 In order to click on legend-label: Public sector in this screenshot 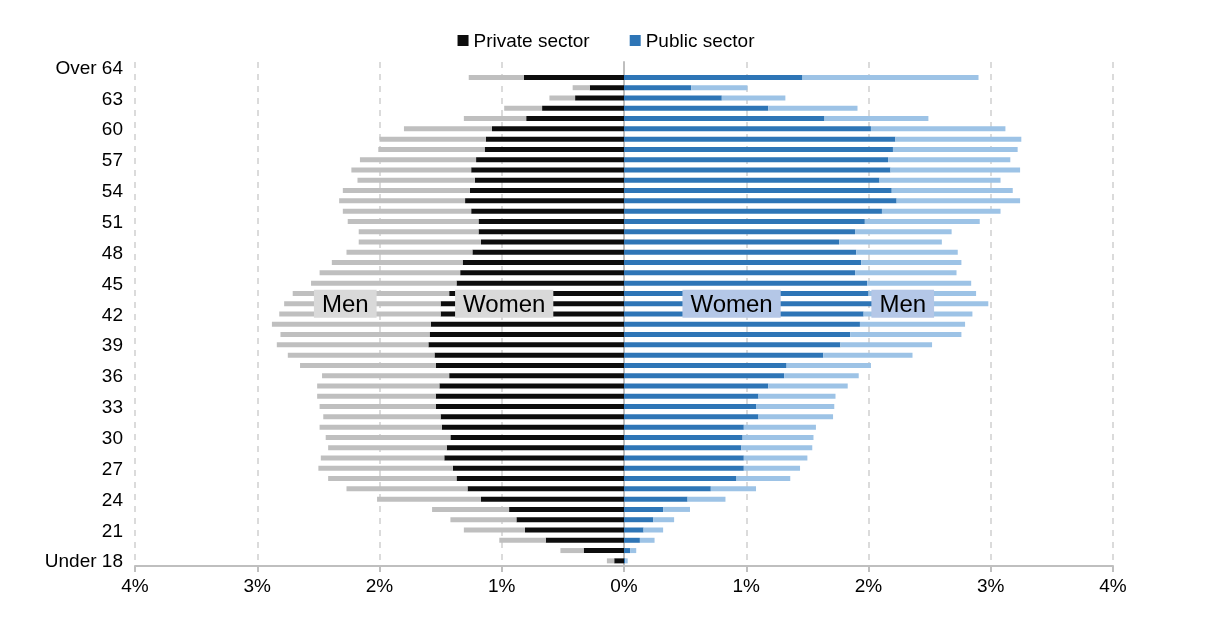, I will do `click(700, 40)`.